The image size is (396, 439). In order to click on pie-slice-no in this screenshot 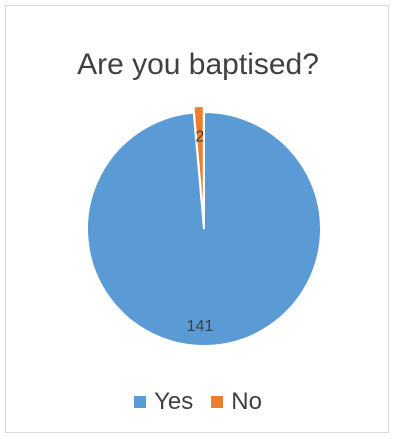, I will do `click(198, 164)`.